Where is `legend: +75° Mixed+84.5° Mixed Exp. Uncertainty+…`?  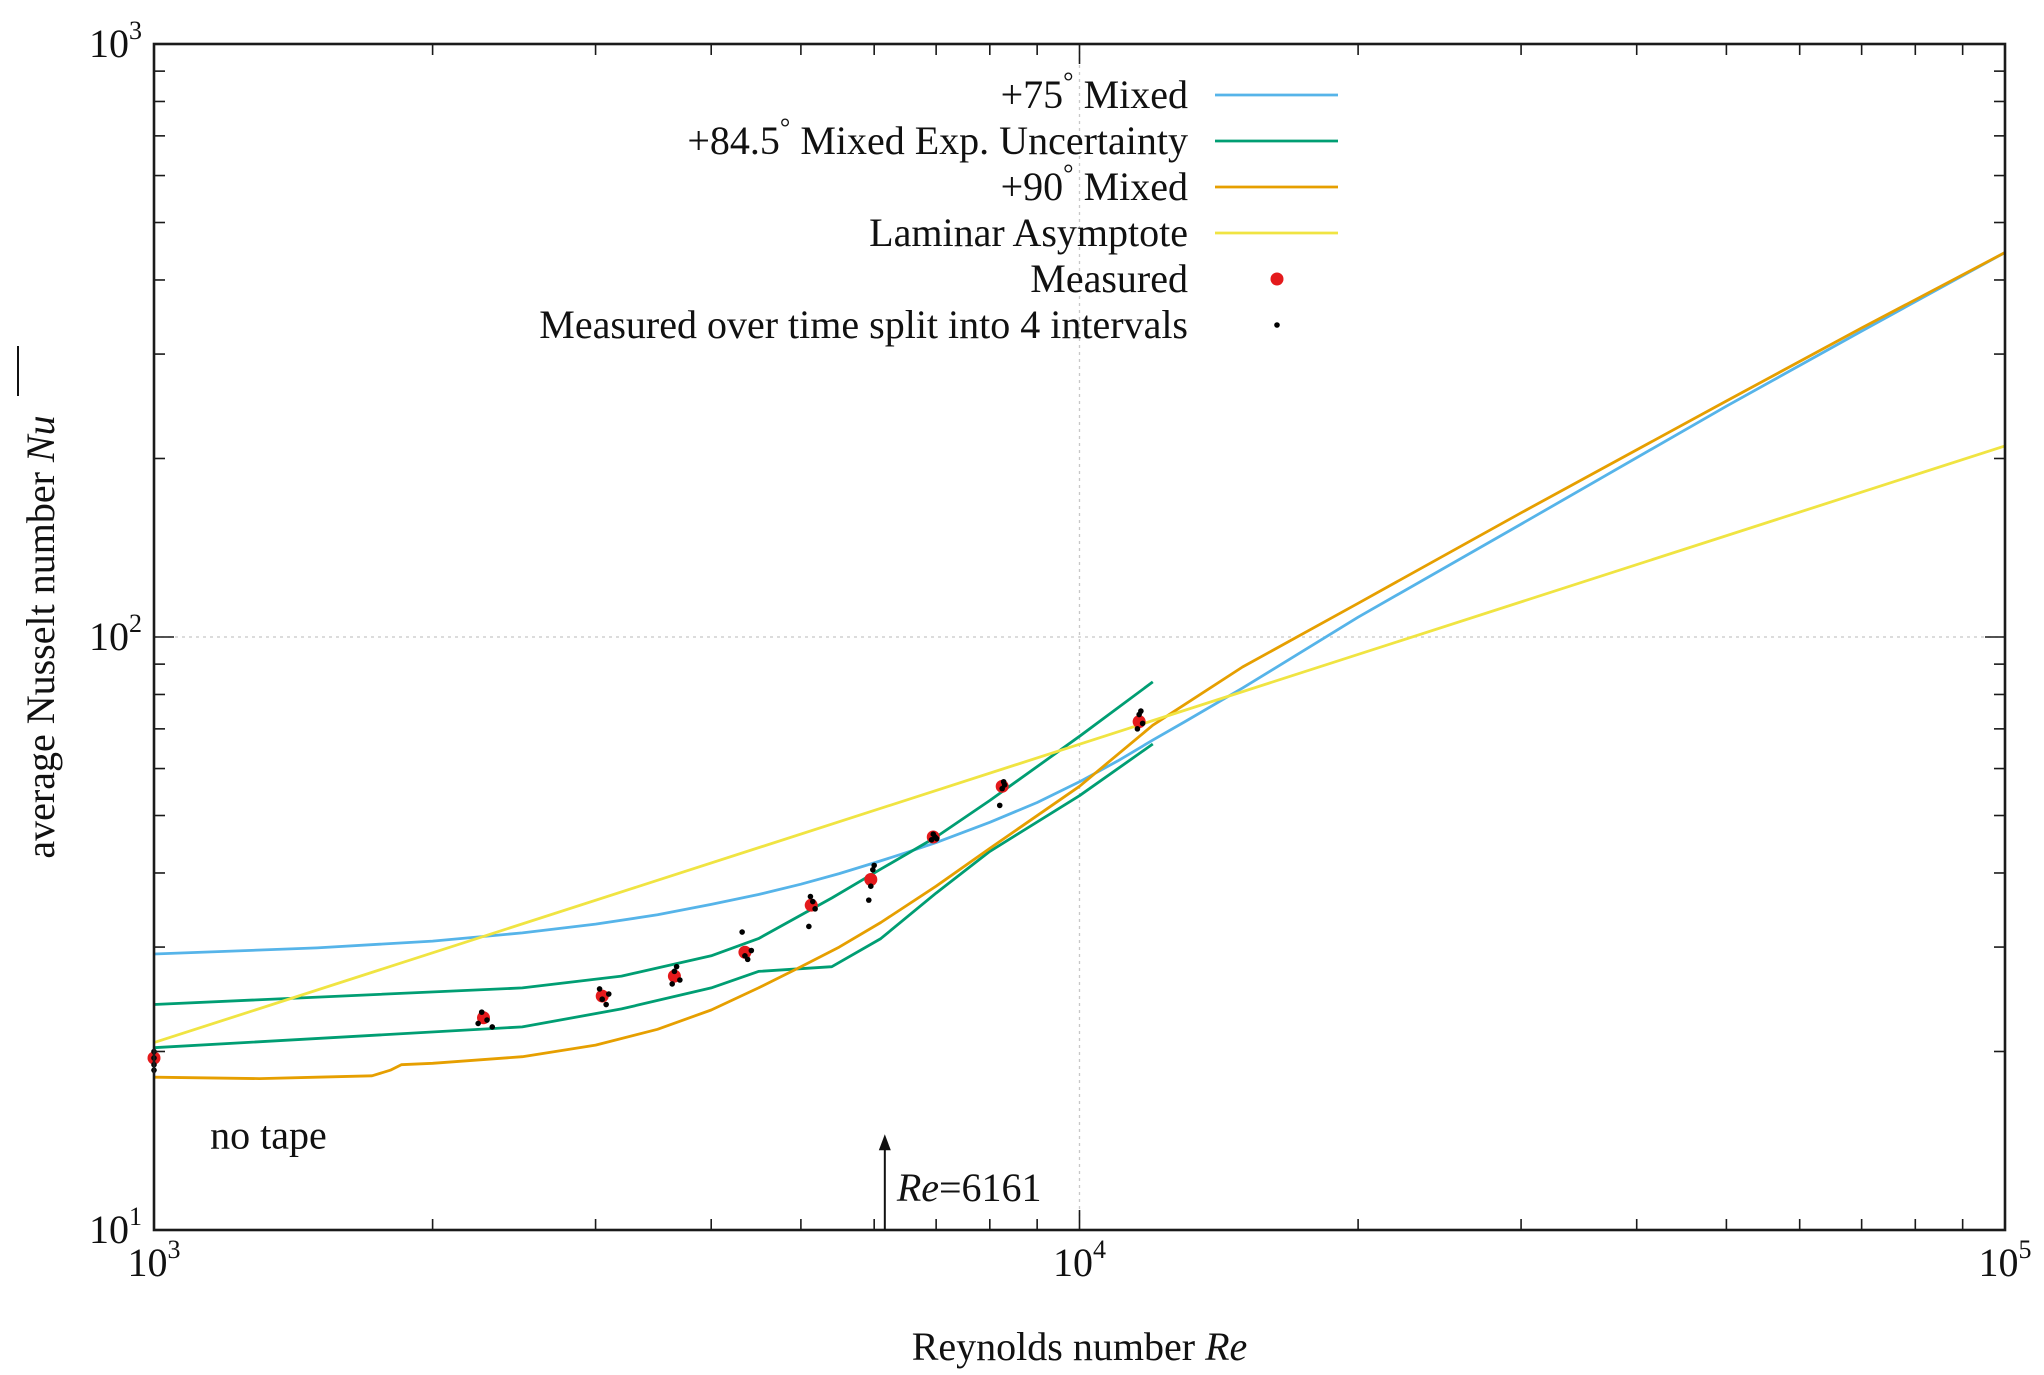 legend: +75° Mixed+84.5° Mixed Exp. Uncertainty+… is located at coordinates (938, 207).